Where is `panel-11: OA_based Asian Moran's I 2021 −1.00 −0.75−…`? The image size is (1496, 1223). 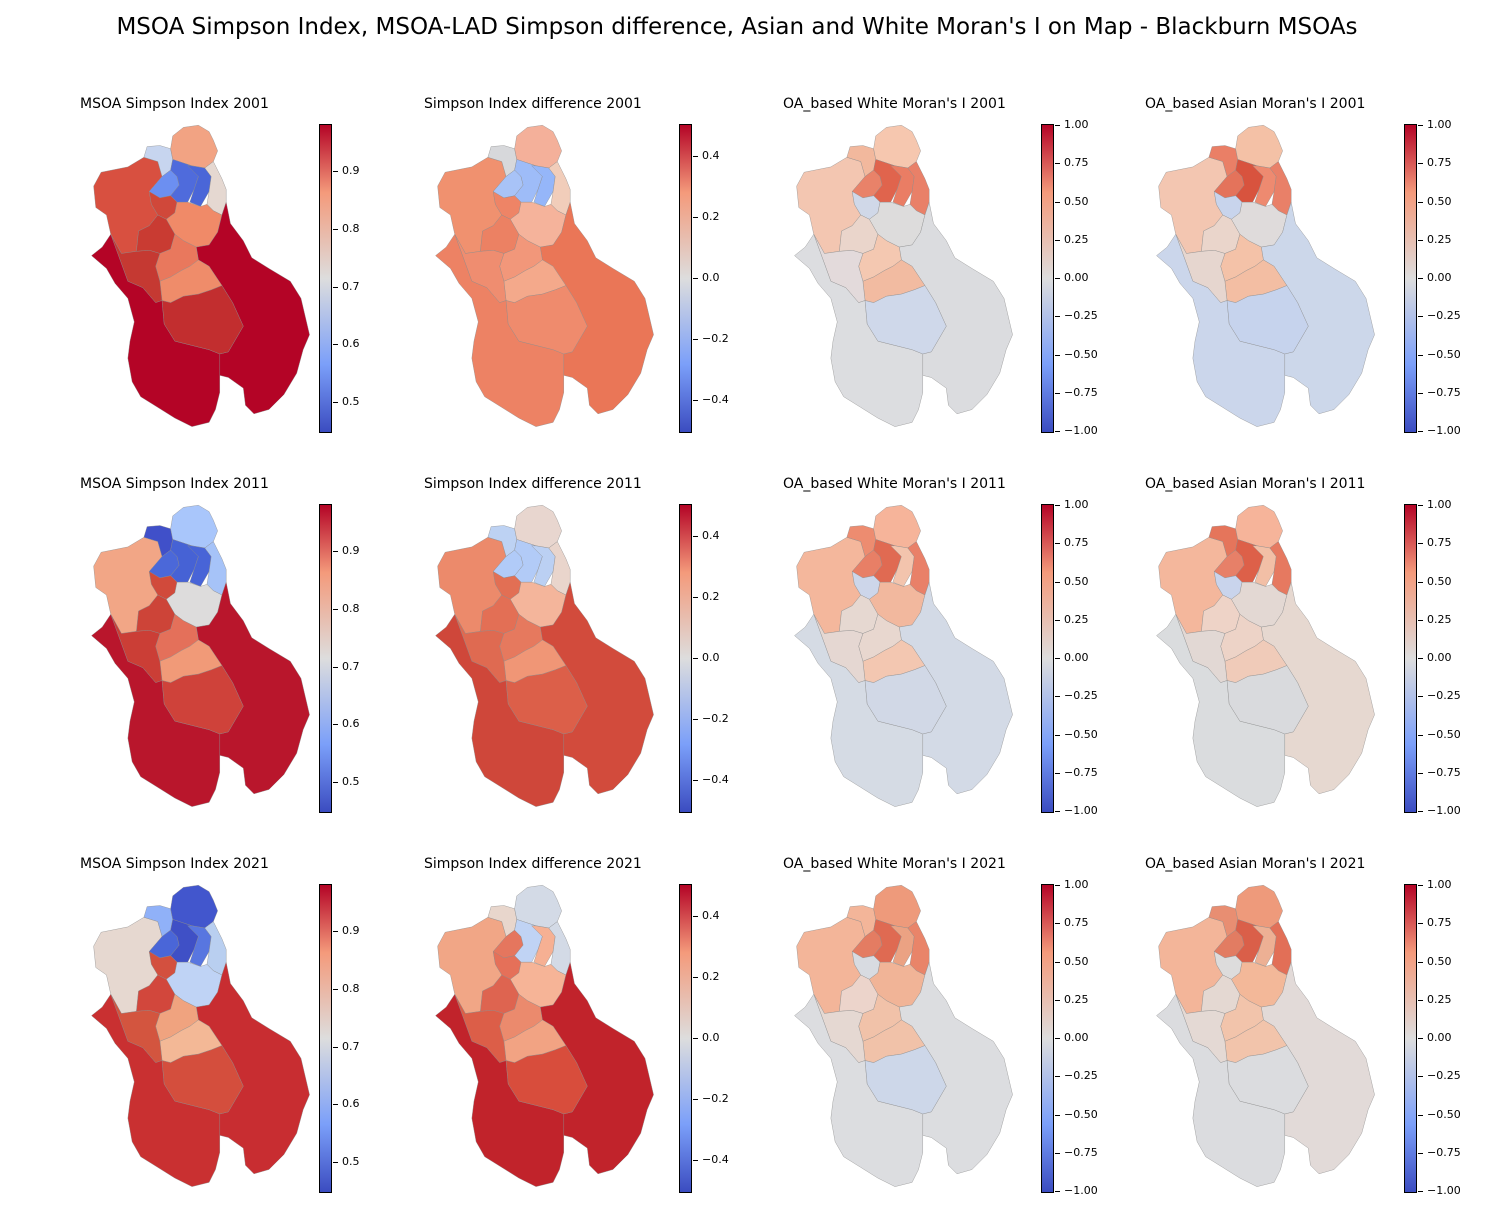
panel-11: OA_based Asian Moran's I 2021 −1.00 −0.75−… is located at coordinates (1315, 1028).